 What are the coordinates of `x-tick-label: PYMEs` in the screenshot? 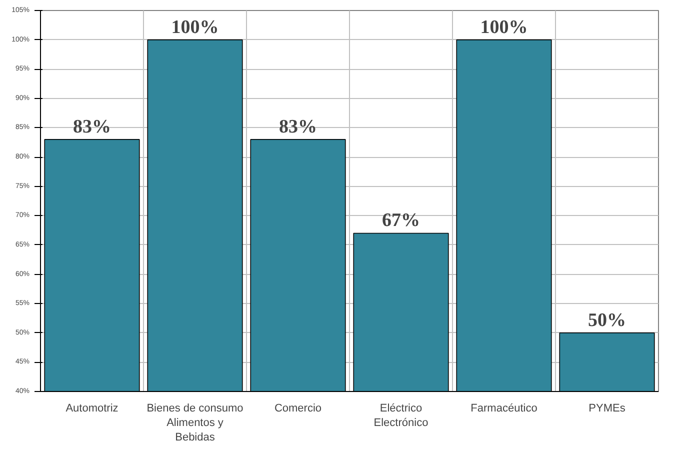 It's located at (607, 408).